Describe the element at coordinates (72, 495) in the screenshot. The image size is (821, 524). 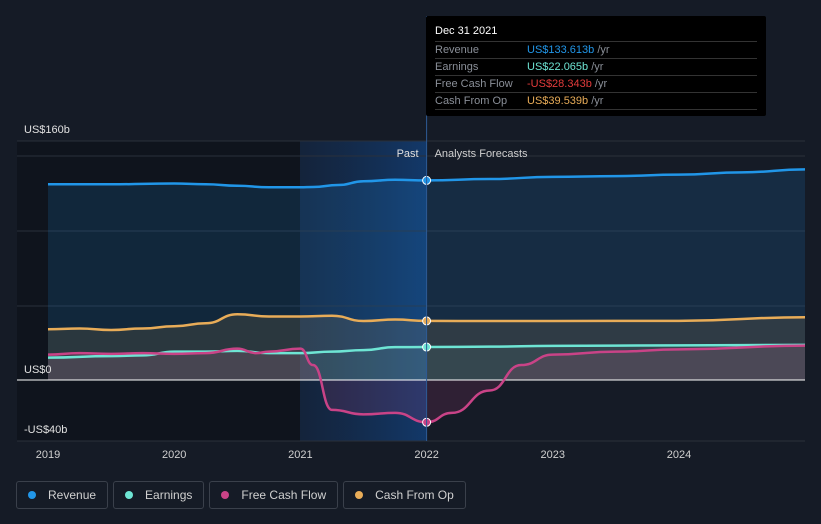
I see `legend-label: Revenue` at that location.